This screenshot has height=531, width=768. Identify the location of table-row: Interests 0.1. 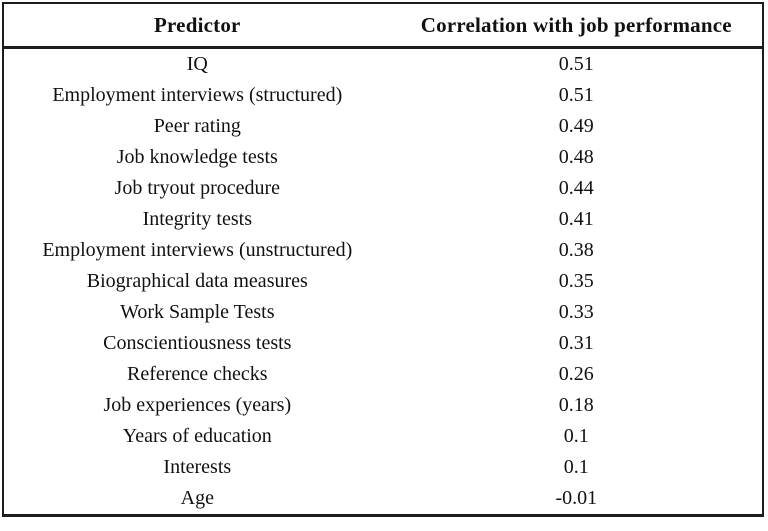
(383, 467).